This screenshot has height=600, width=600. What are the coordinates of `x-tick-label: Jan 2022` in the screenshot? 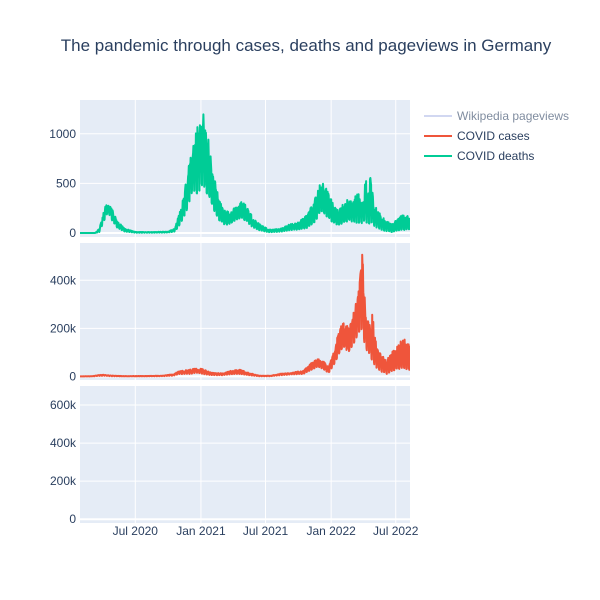 It's located at (331, 531).